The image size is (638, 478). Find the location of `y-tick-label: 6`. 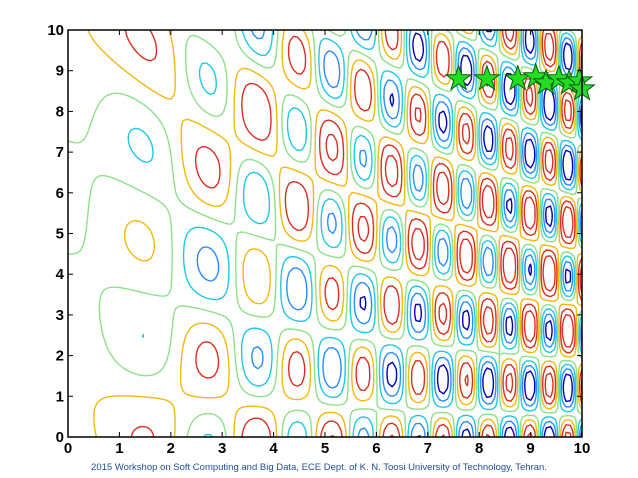

y-tick-label: 6 is located at coordinates (60, 193).